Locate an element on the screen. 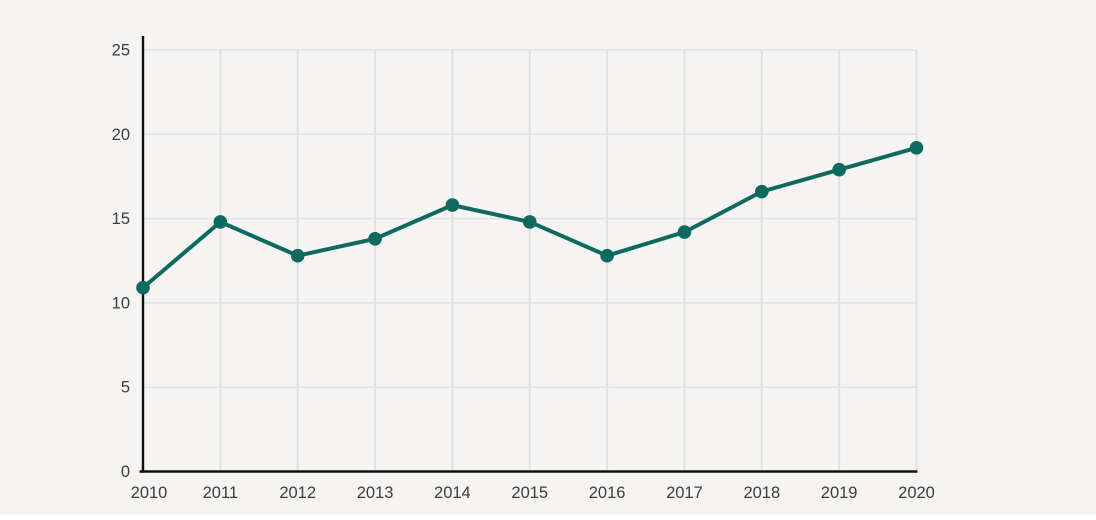 The width and height of the screenshot is (1096, 520). y-tick-label: 15 is located at coordinates (121, 219).